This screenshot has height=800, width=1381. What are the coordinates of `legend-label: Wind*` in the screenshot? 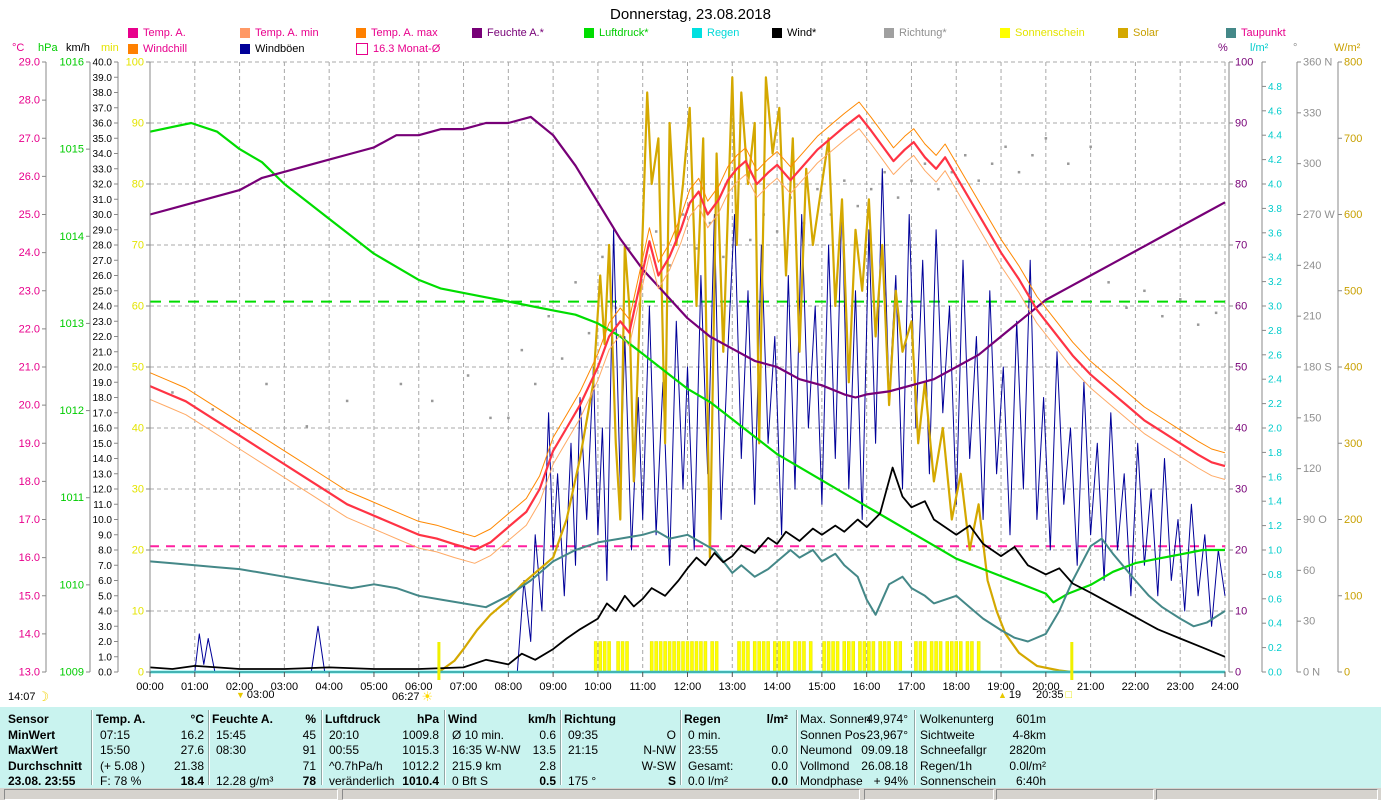 It's located at (802, 33).